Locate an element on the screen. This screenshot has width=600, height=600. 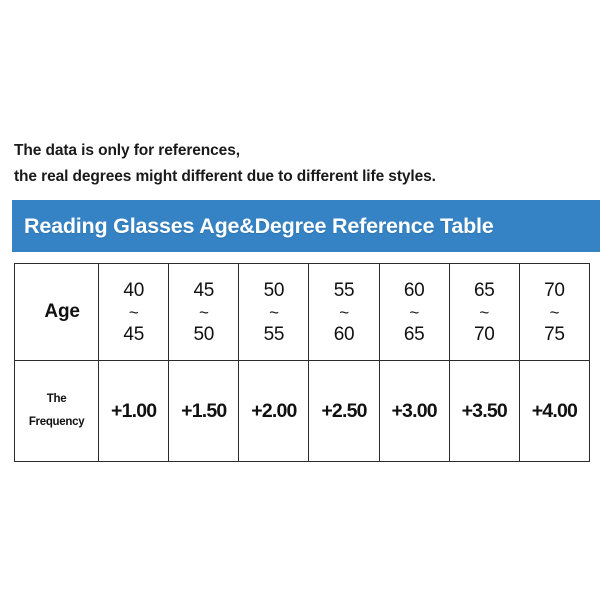
degree-value-1: +1.00 is located at coordinates (134, 410).